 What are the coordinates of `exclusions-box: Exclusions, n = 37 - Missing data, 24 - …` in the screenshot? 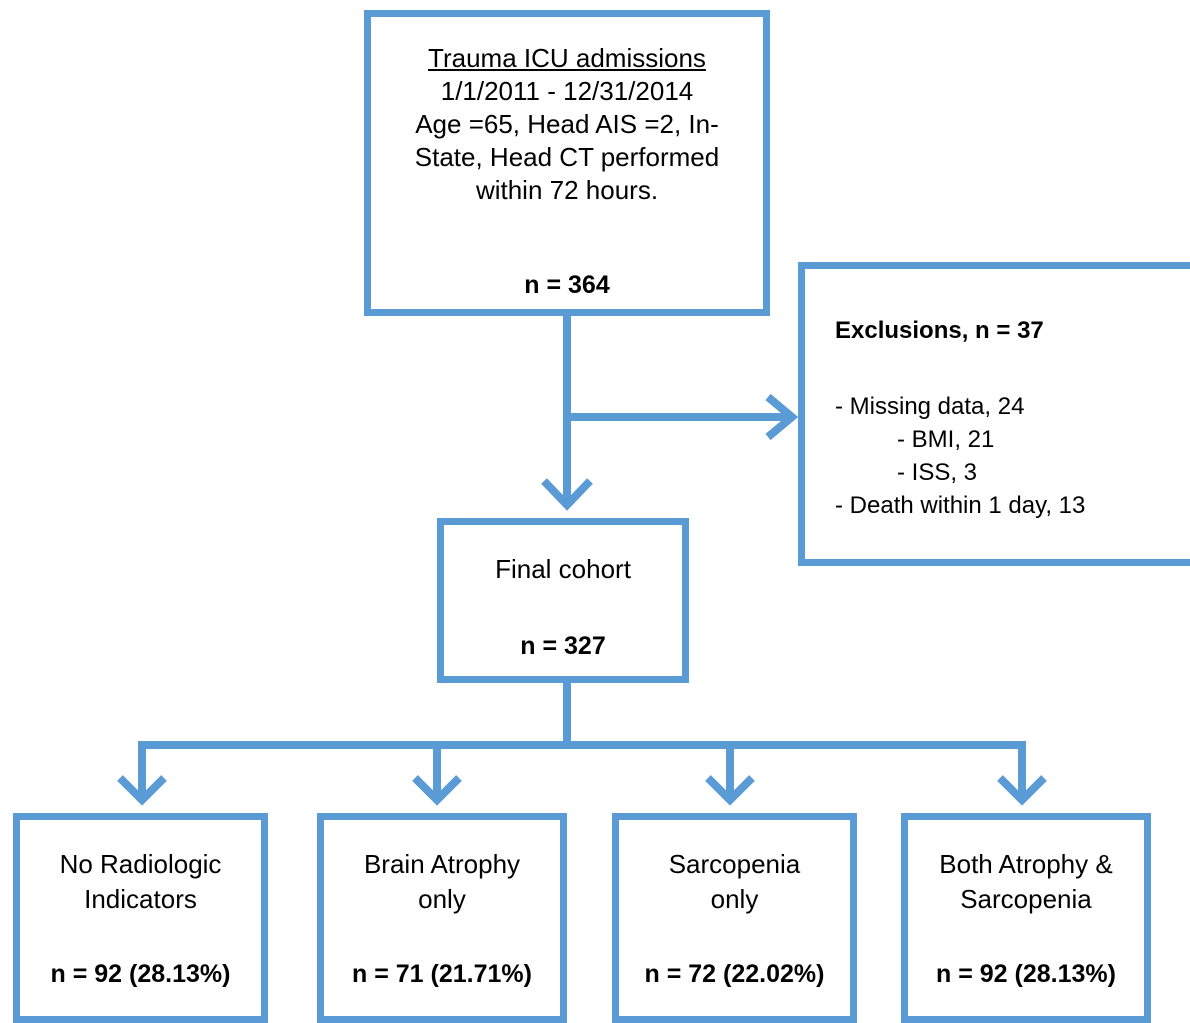 It's located at (994, 414).